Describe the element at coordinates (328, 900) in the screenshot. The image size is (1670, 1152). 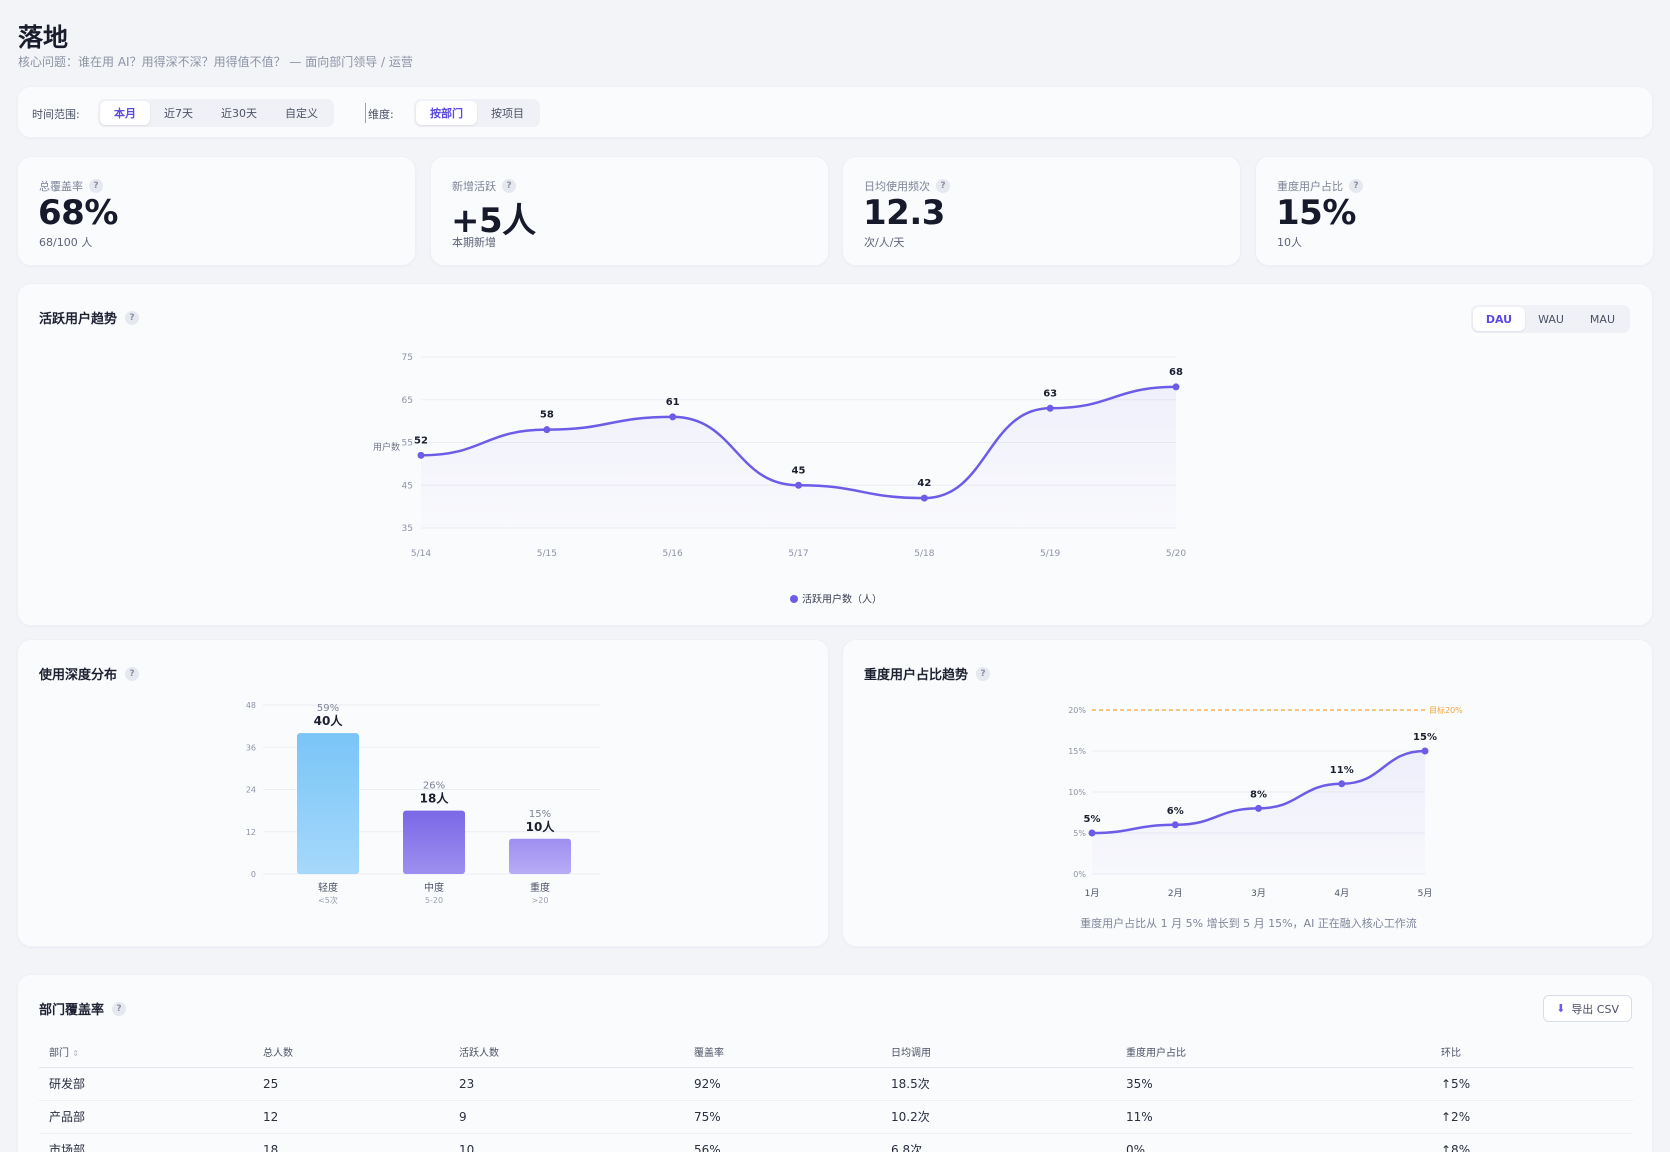
I see `x-tick-sublabel: <5次` at that location.